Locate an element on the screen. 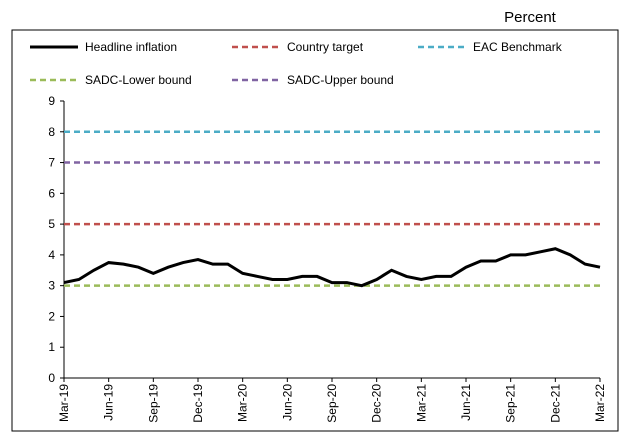 The width and height of the screenshot is (619, 432). y-tick-label: 2 is located at coordinates (51, 316).